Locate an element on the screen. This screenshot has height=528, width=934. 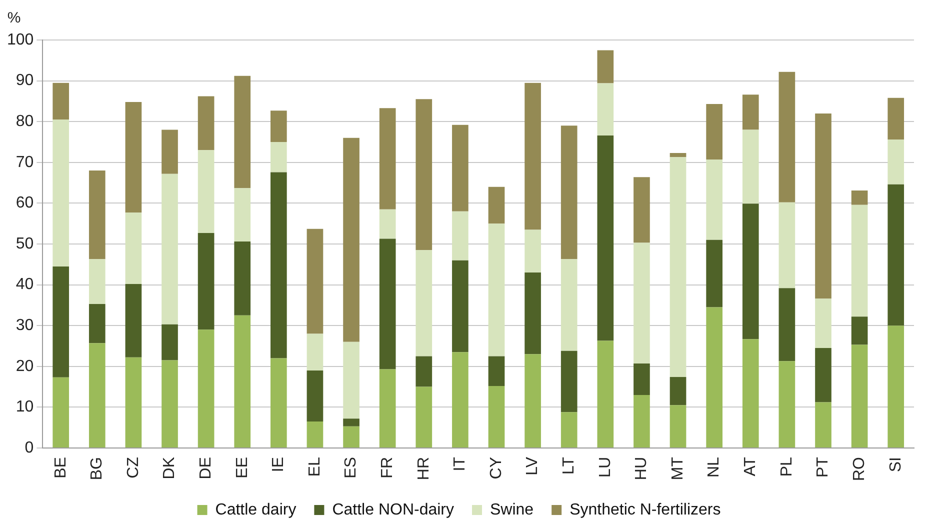
x-tick-label: FR is located at coordinates (387, 467).